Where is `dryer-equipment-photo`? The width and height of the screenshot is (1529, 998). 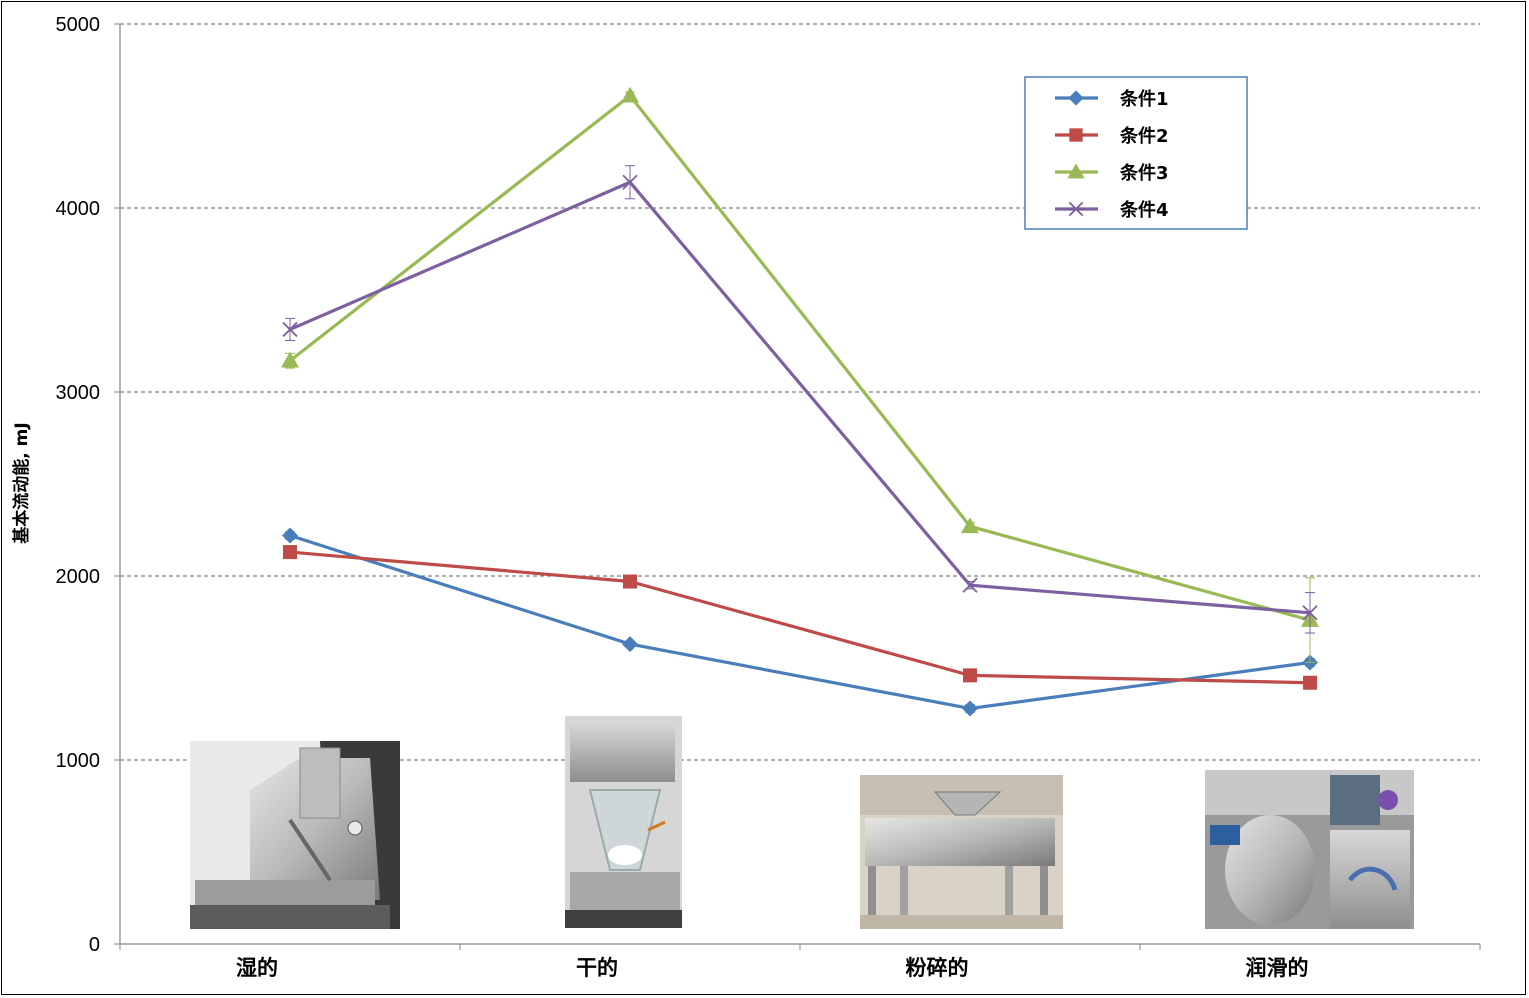
dryer-equipment-photo is located at coordinates (623, 822).